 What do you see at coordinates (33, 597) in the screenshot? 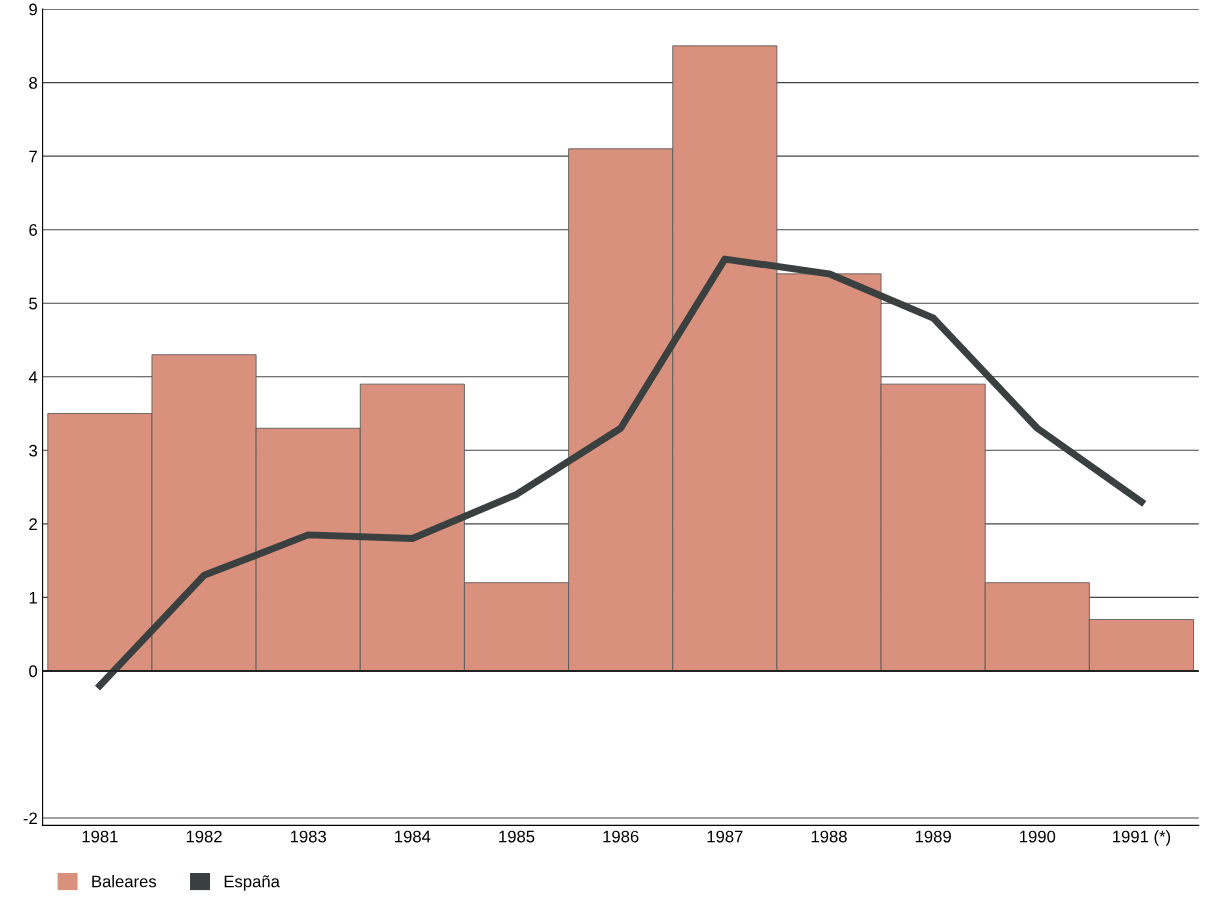
I see `y-tick-label: 1` at bounding box center [33, 597].